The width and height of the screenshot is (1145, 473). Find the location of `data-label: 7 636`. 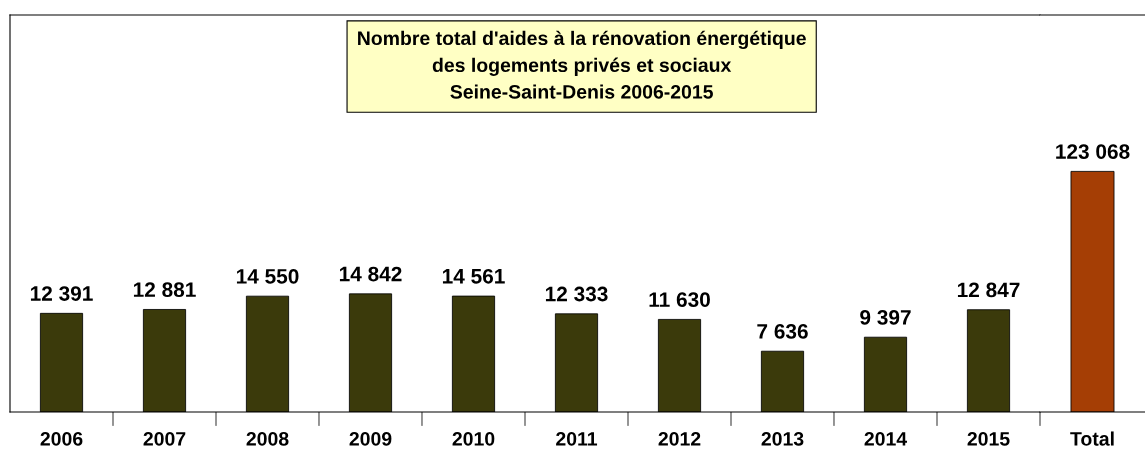

data-label: 7 636 is located at coordinates (782, 331).